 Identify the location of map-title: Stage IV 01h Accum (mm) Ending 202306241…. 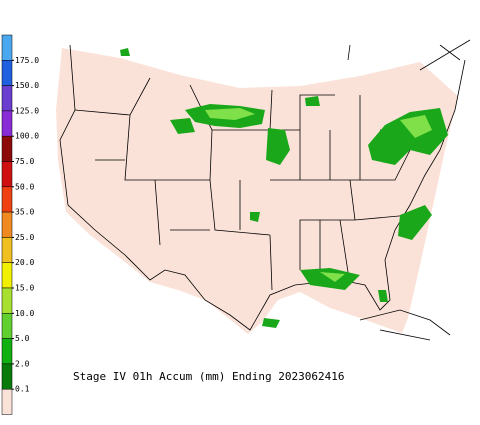
(209, 376).